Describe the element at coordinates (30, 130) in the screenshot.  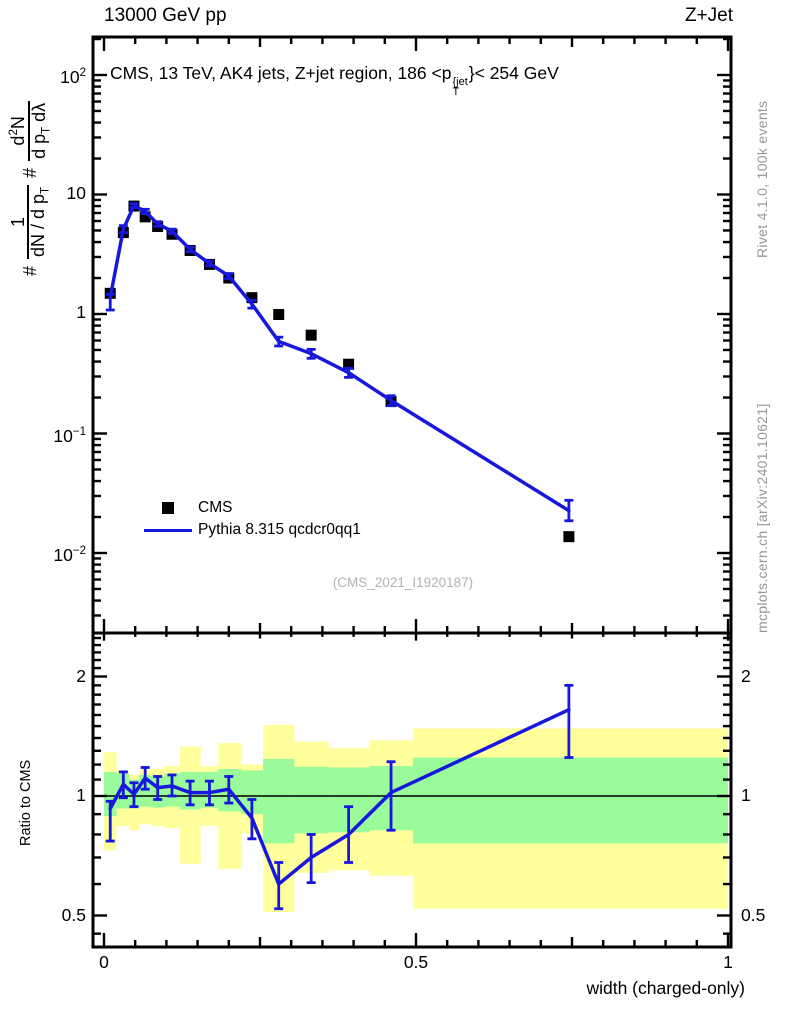
I see `ylabel-fraction-2: d2N d pT dλ` at that location.